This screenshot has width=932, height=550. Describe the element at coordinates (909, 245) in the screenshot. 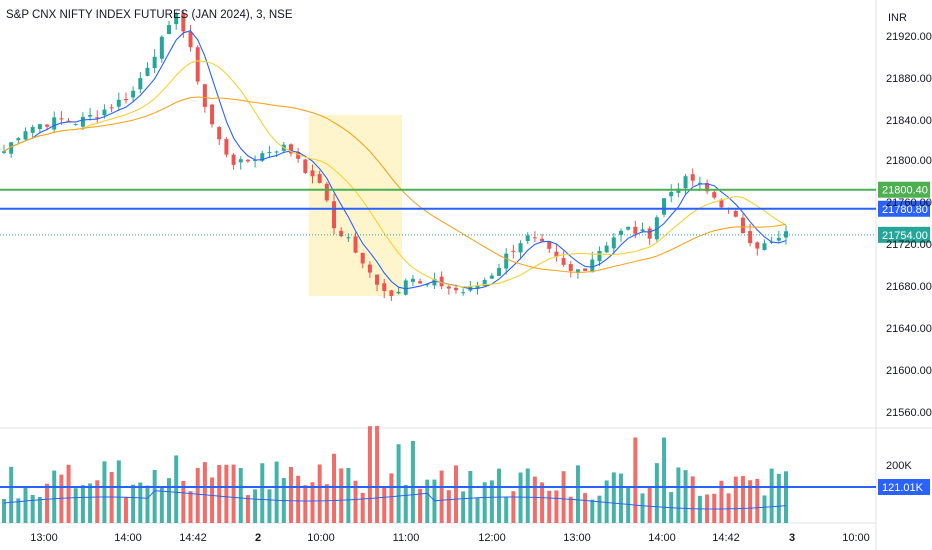

I see `price-tick: 21720.00` at that location.